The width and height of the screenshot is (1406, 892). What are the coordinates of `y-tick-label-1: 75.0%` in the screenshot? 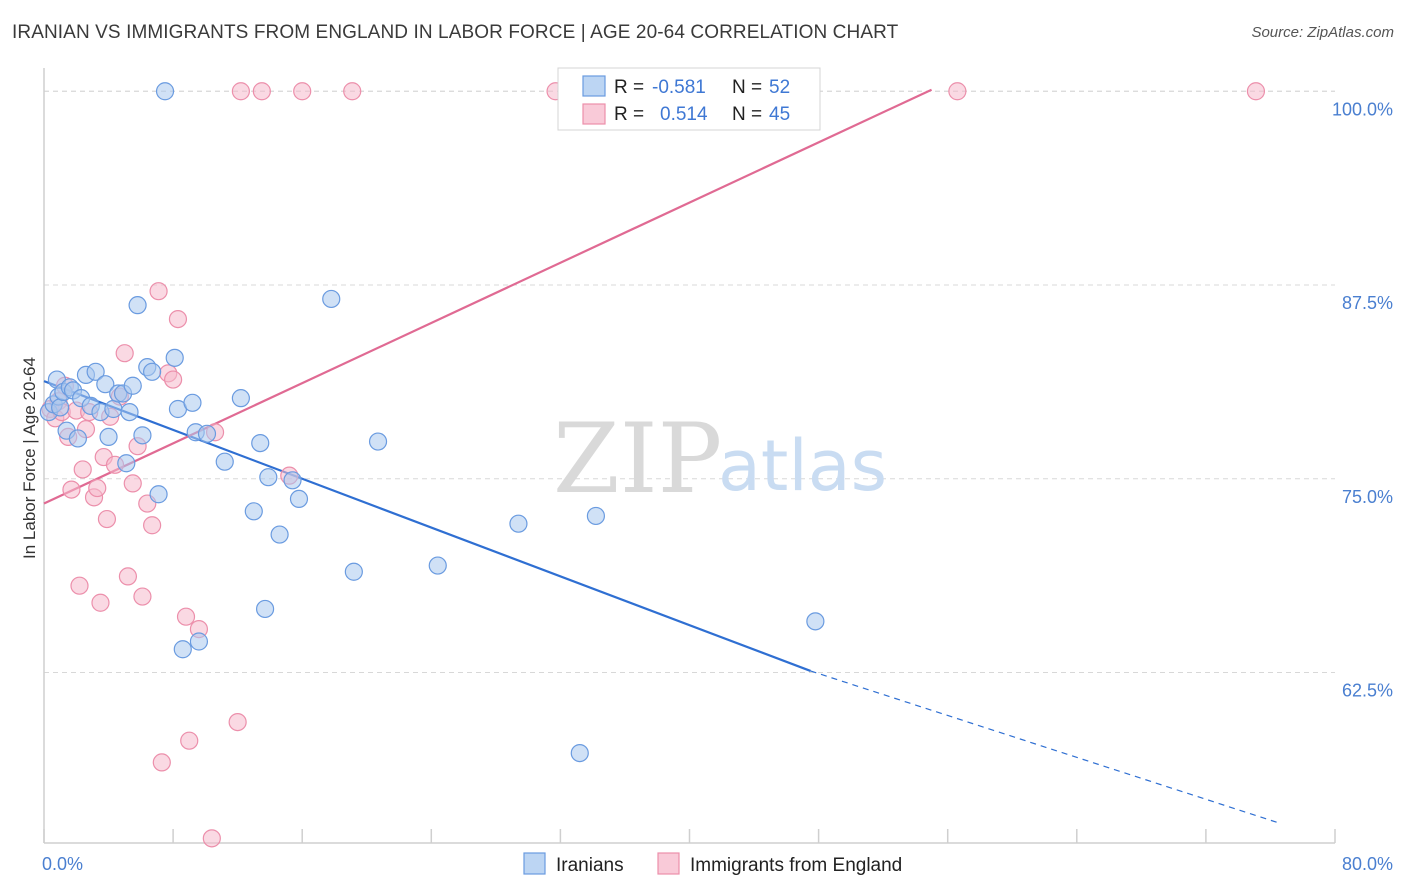 It's located at (1367, 497).